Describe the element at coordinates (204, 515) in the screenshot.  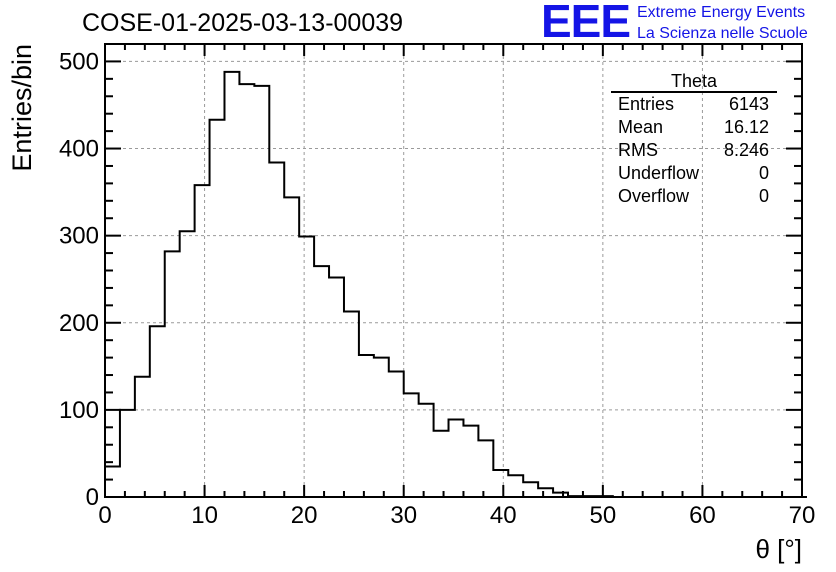
I see `x-tick-label: 10` at that location.